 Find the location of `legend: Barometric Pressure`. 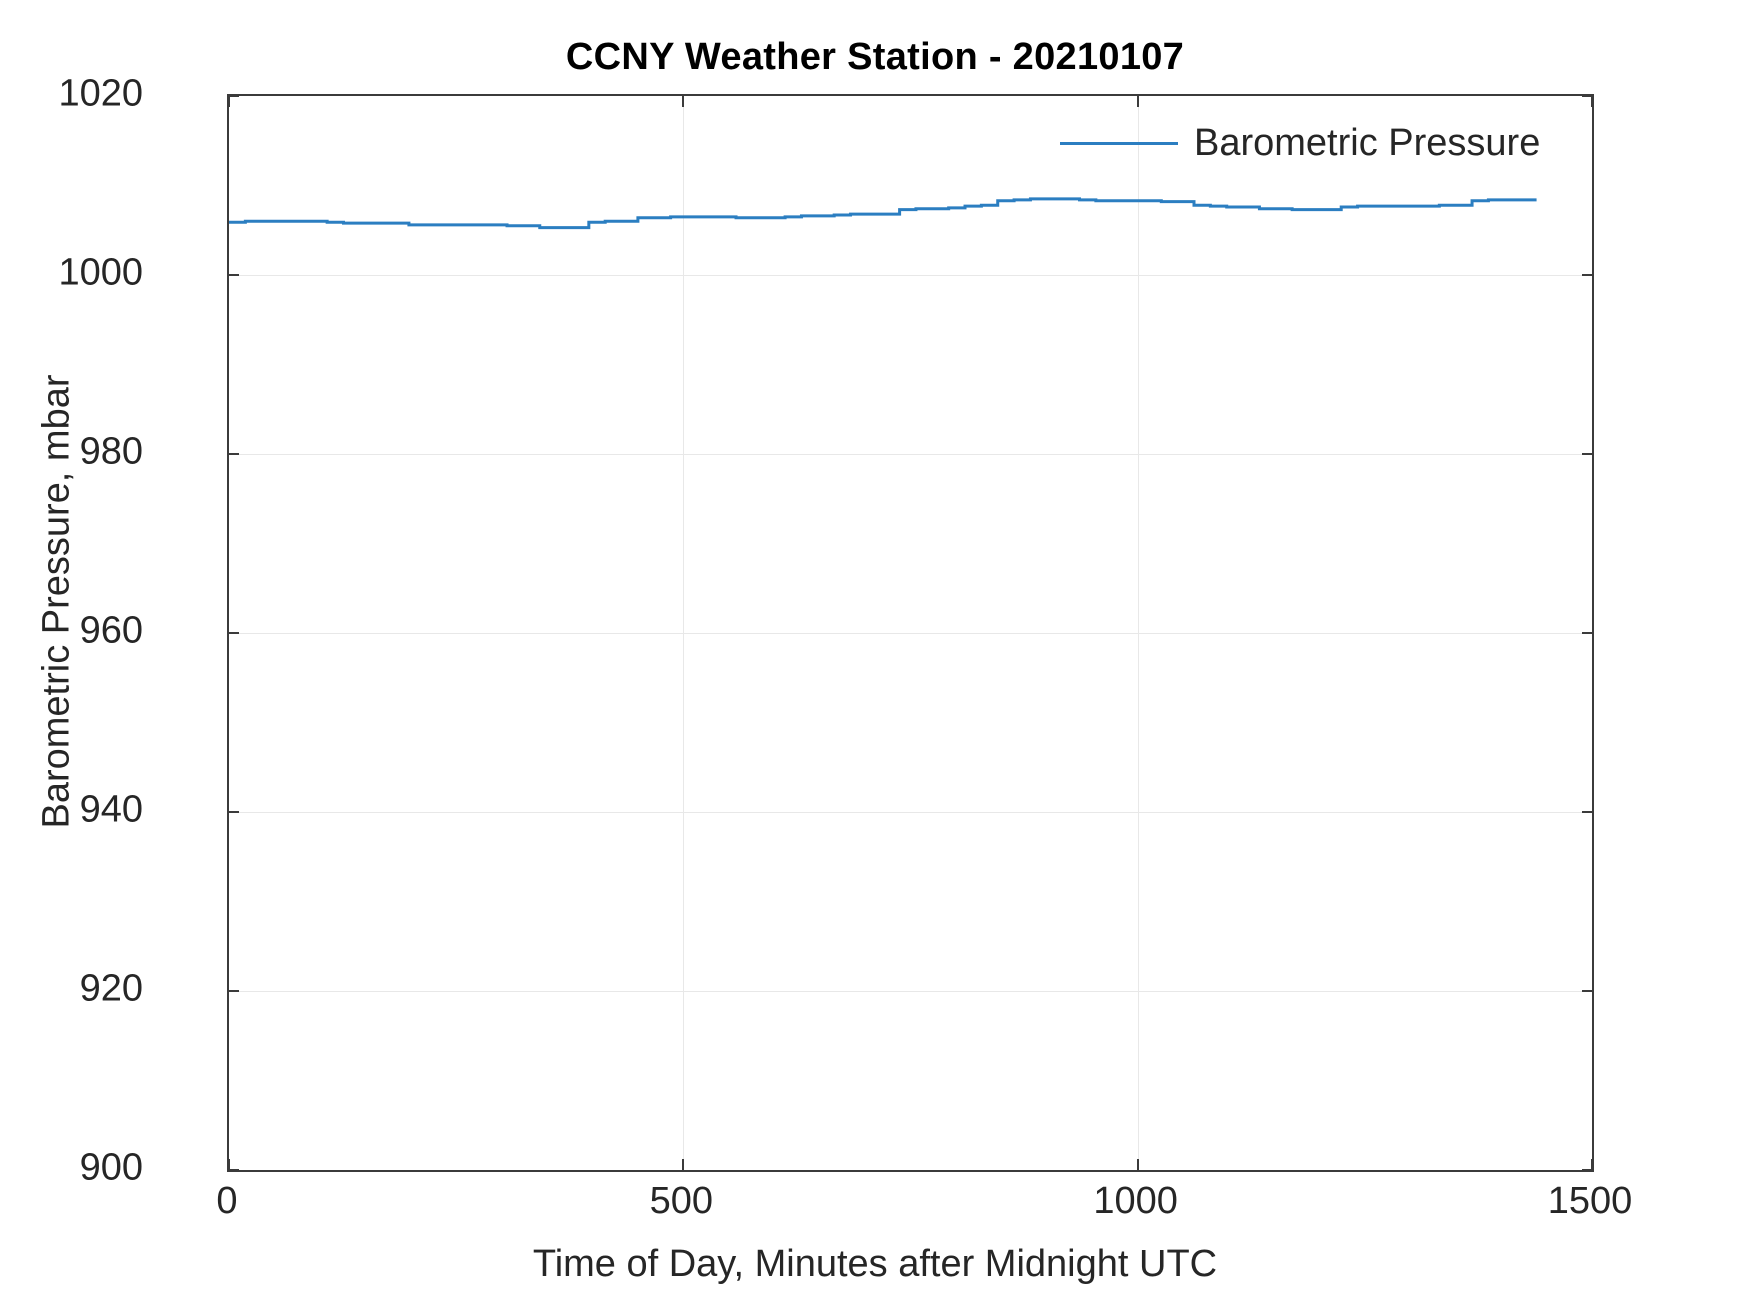

legend: Barometric Pressure is located at coordinates (1300, 143).